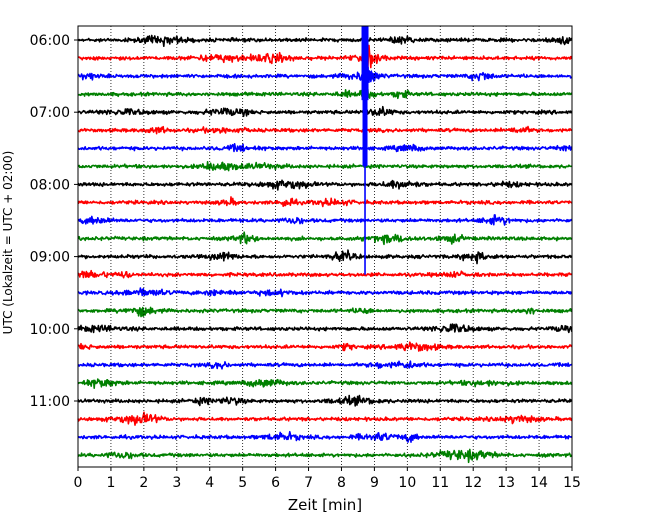 The height and width of the screenshot is (520, 650). I want to click on x-tick-label-14: 14, so click(539, 483).